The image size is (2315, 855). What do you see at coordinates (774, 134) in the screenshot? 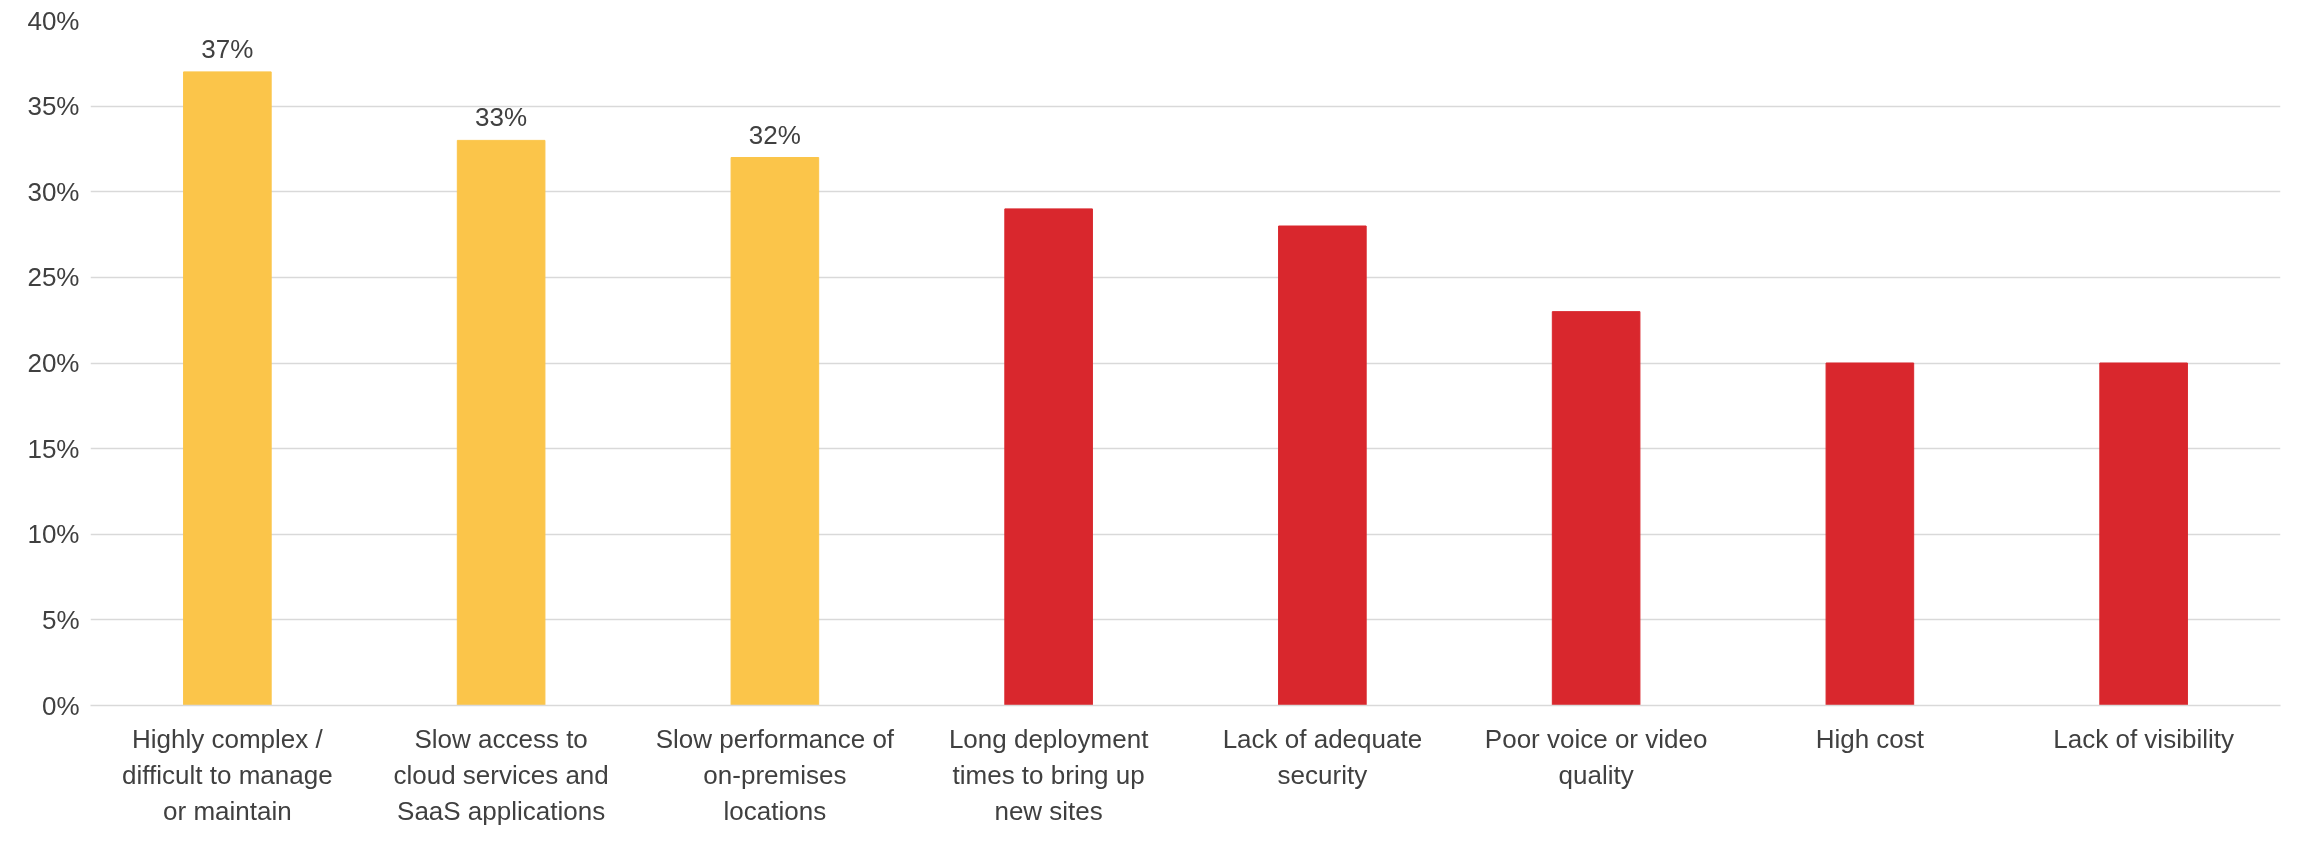
I see `data-label: 32%` at bounding box center [774, 134].